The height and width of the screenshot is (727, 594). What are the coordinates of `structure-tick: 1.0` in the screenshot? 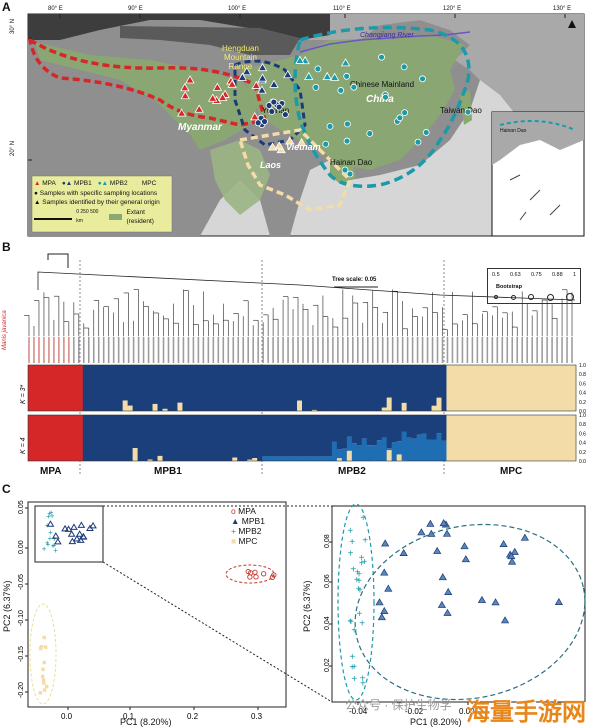 It's located at (582, 366).